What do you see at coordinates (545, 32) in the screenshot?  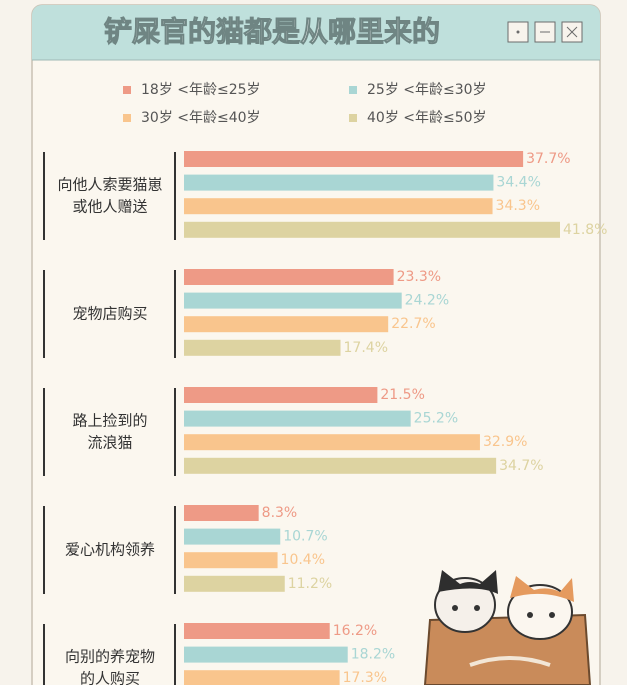 I see `window-buttons` at bounding box center [545, 32].